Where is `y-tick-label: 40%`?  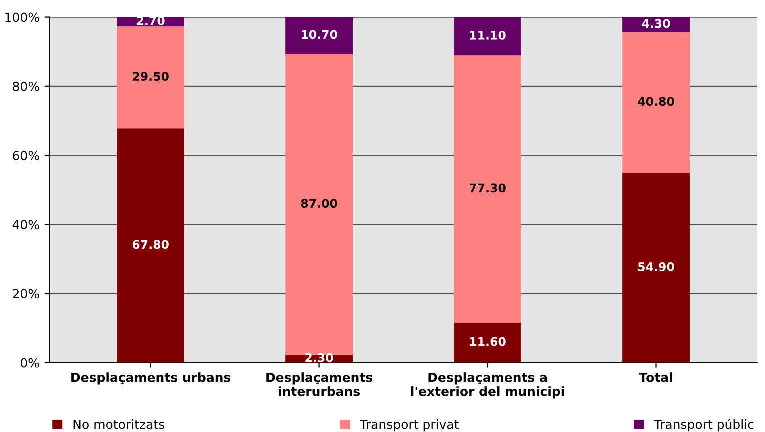 y-tick-label: 40% is located at coordinates (26, 225).